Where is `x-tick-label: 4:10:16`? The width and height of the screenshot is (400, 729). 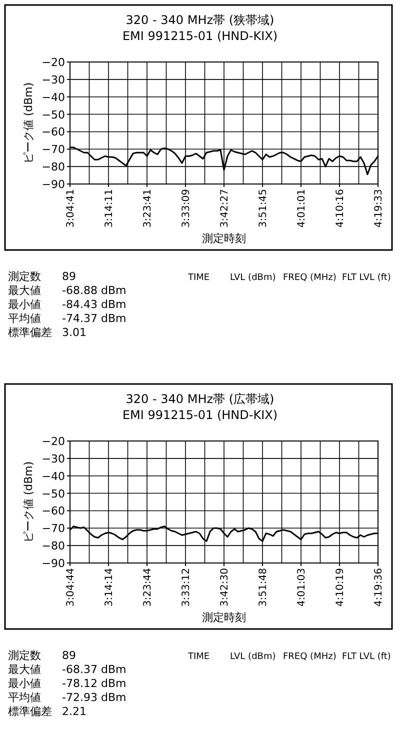
x-tick-label: 4:10:16 is located at coordinates (340, 208).